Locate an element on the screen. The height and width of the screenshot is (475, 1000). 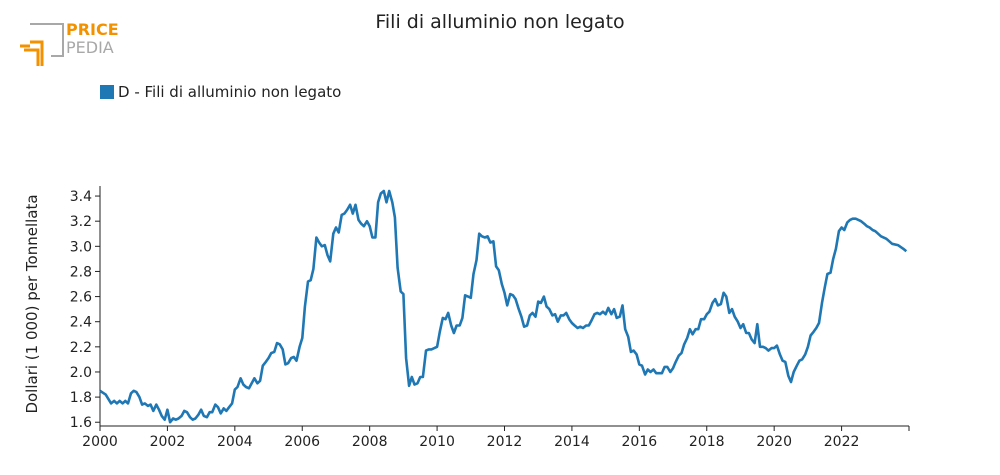
x-tick-label: 2022 is located at coordinates (842, 442).